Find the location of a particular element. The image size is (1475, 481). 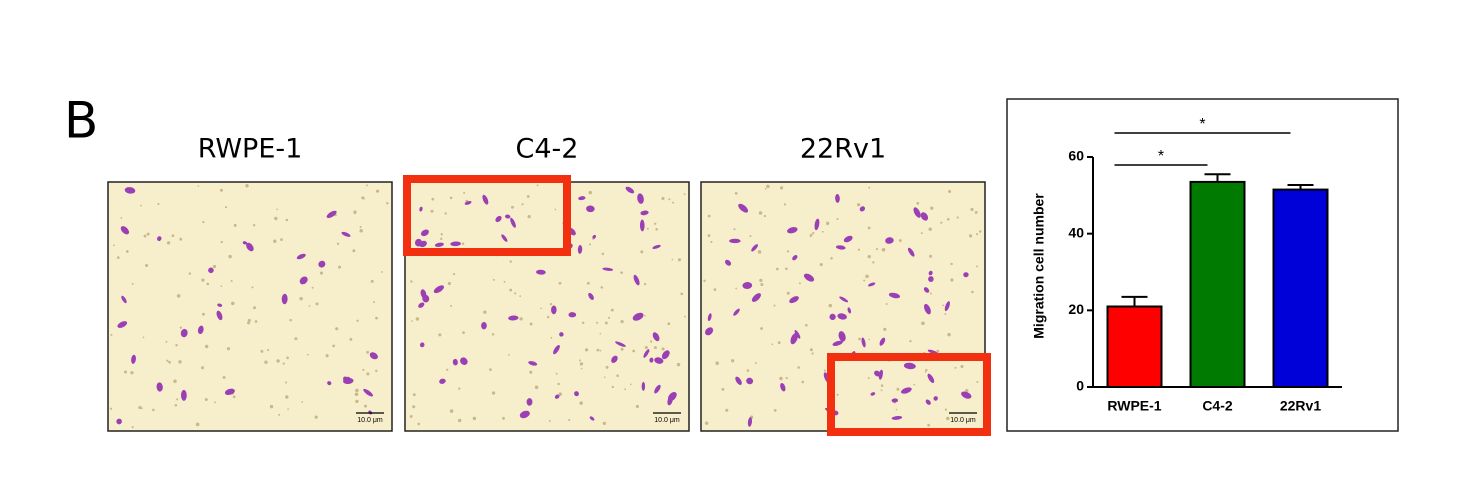

panel-label: B is located at coordinates (81, 121).